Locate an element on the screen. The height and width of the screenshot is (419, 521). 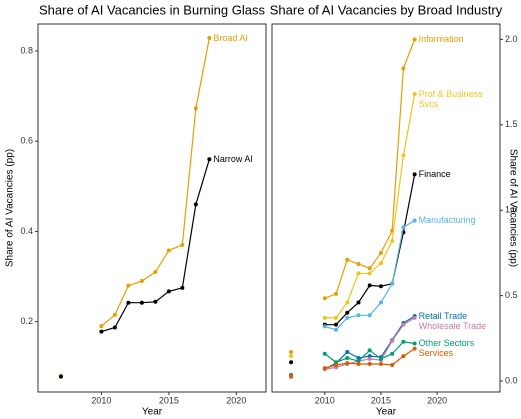
series-label-box: Other Sectors is located at coordinates (446, 343).